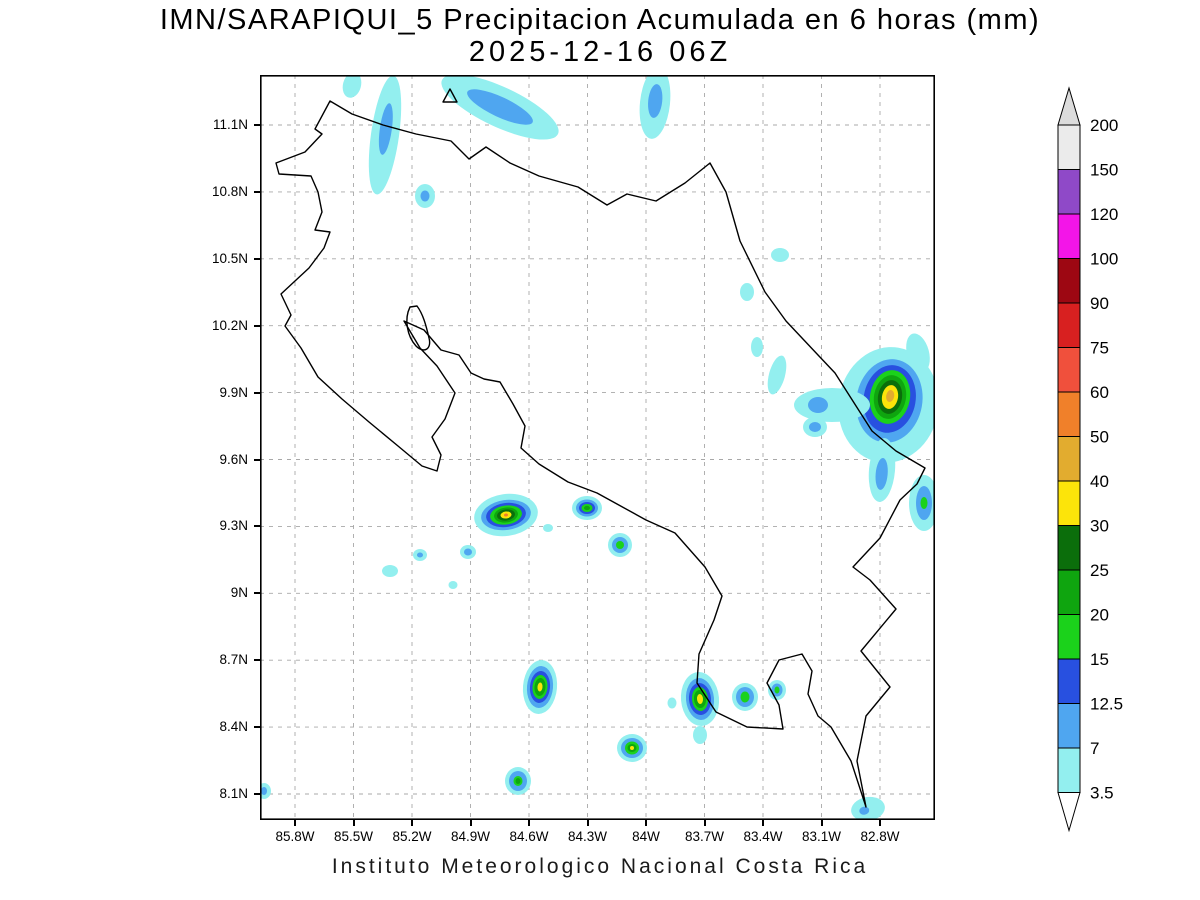 Image resolution: width=1200 pixels, height=900 pixels. I want to click on colorbar-band-15mm, so click(1069, 637).